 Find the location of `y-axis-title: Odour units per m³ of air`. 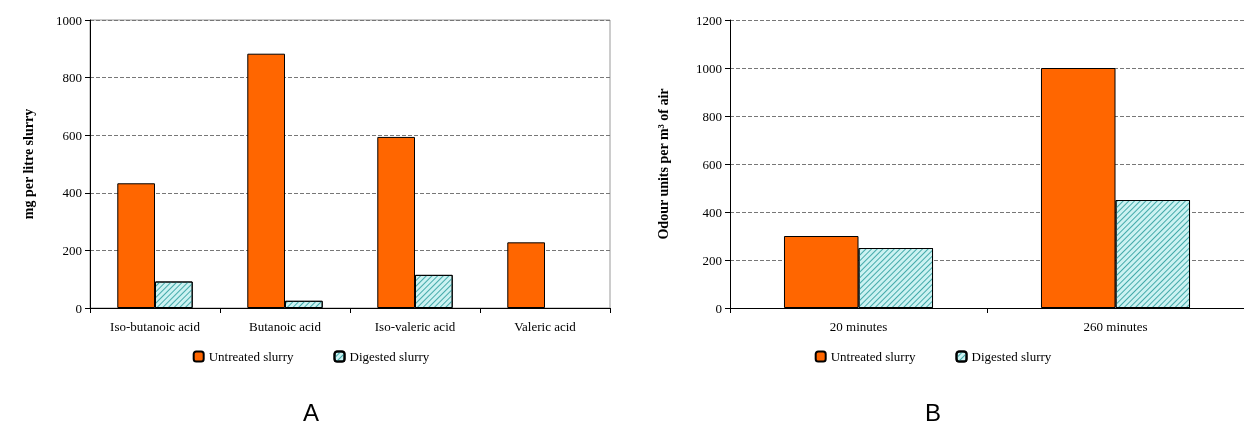

y-axis-title: Odour units per m³ of air is located at coordinates (663, 164).